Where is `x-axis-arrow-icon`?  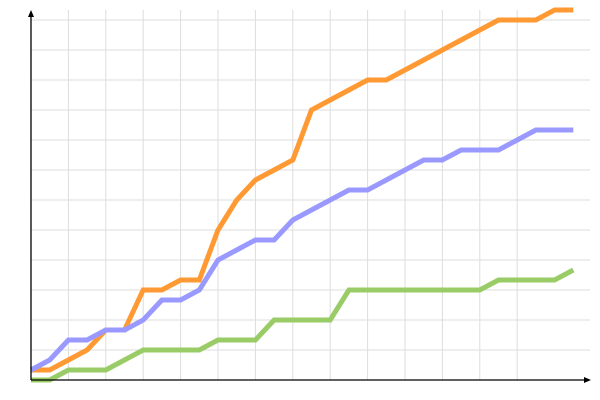 x-axis-arrow-icon is located at coordinates (587, 380).